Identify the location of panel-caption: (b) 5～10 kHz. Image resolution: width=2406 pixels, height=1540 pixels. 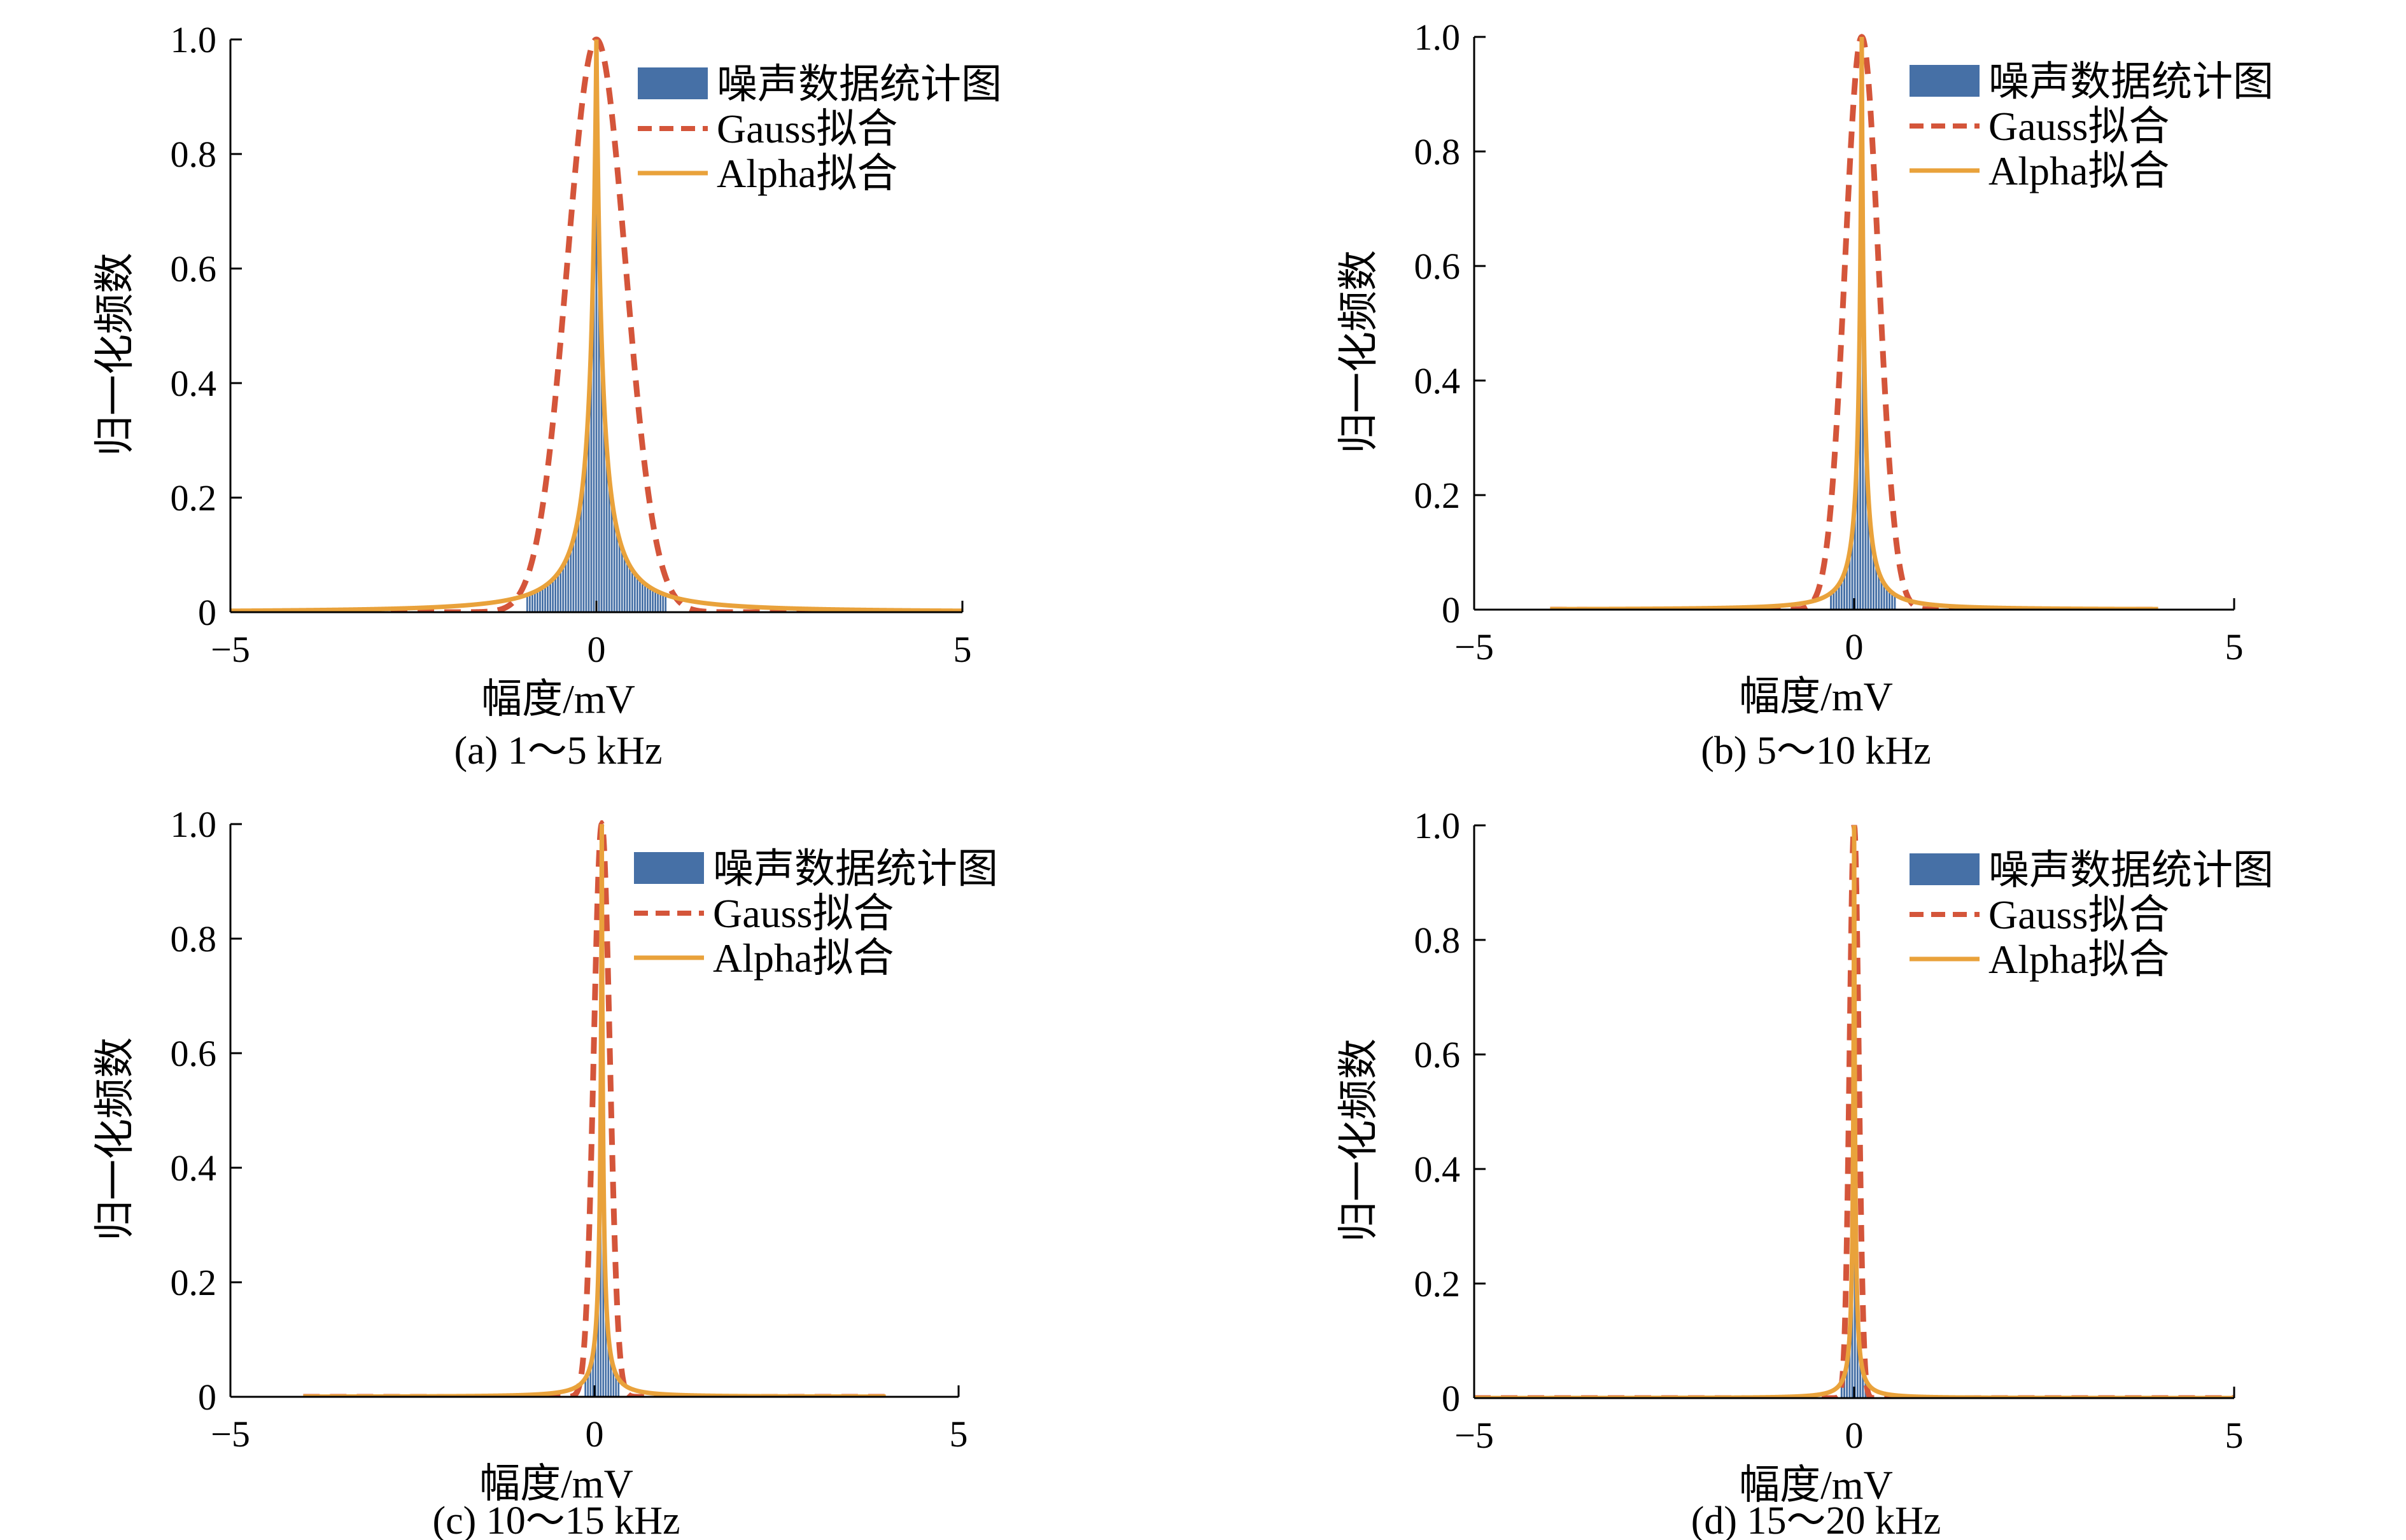
(1816, 751).